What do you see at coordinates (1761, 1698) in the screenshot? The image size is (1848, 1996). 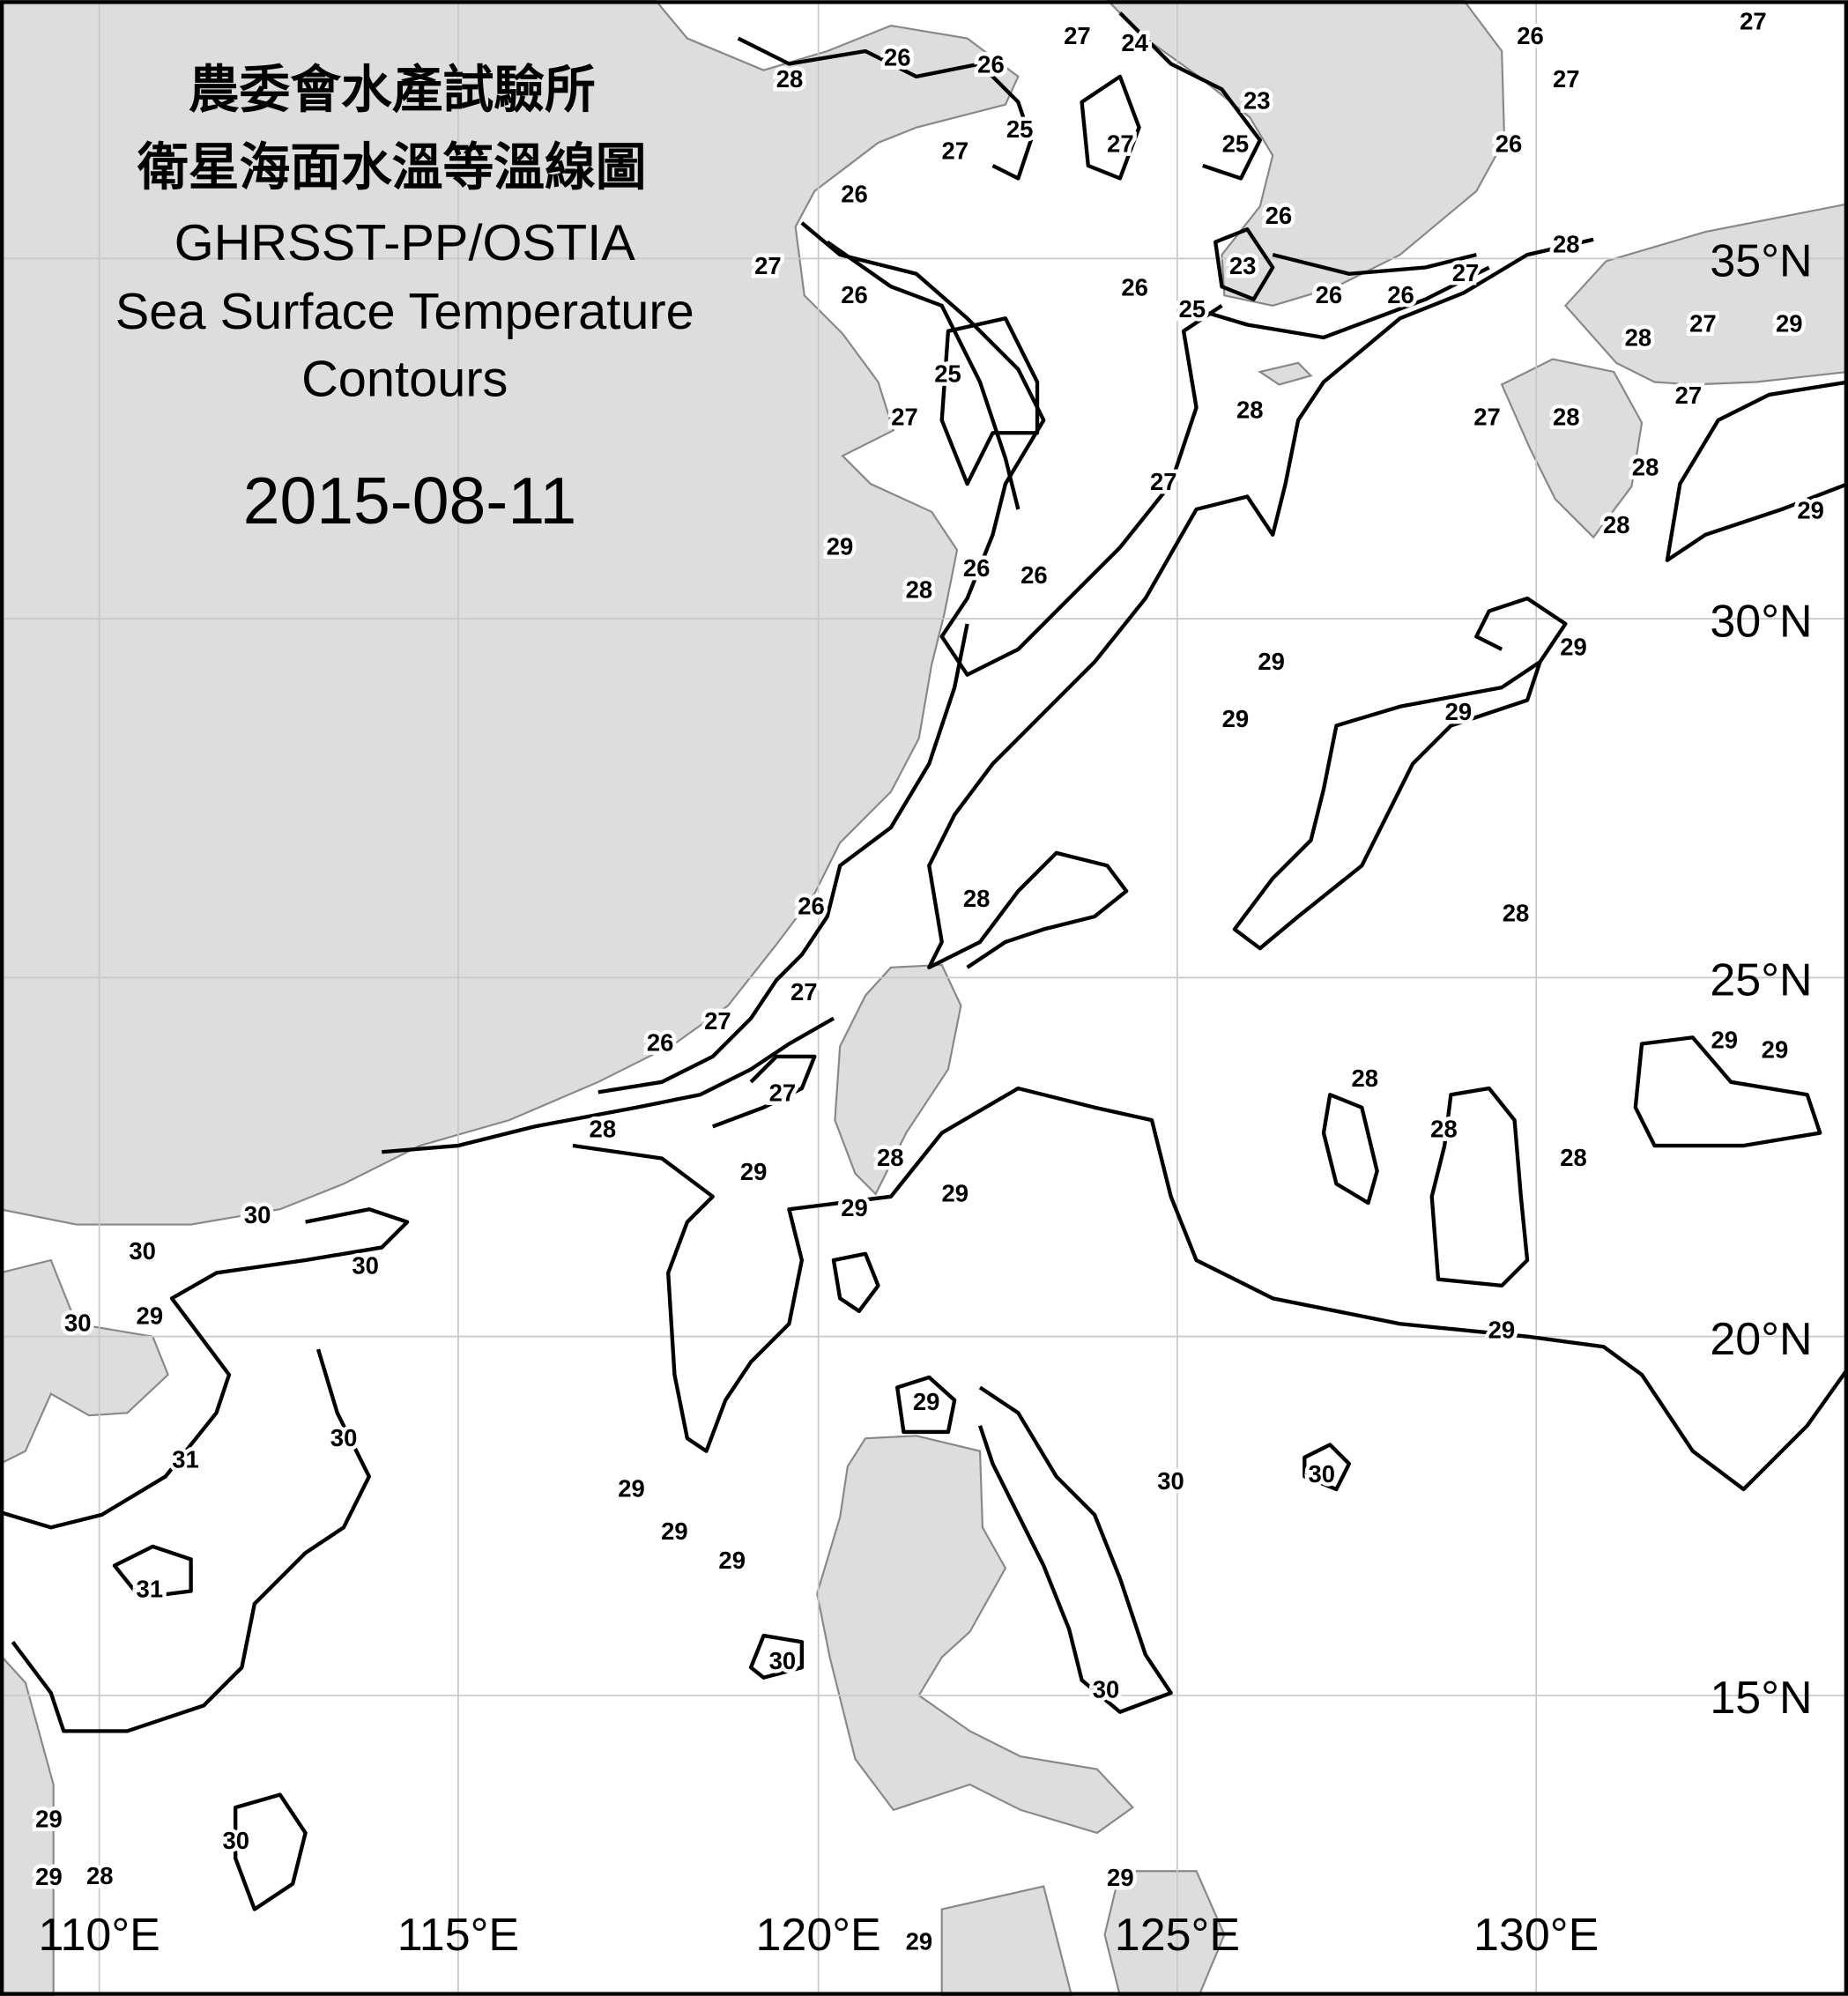 I see `lat-label-15n: 15°N` at bounding box center [1761, 1698].